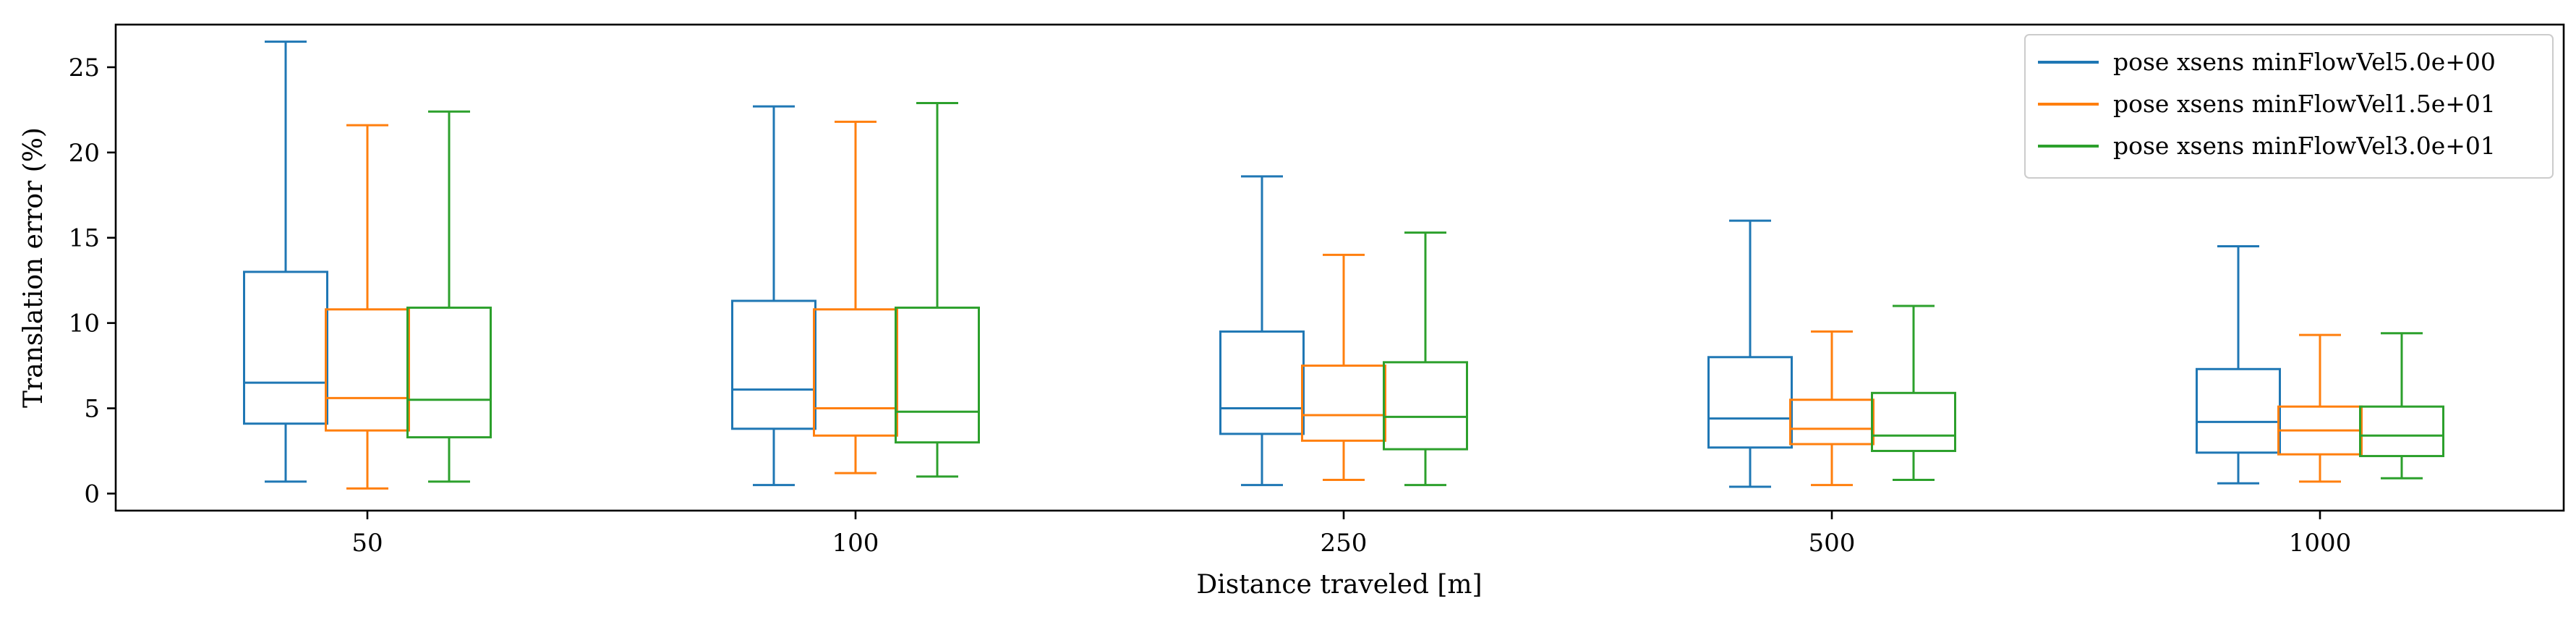 The width and height of the screenshot is (2576, 622). I want to click on y-tick-label: 10, so click(84, 324).